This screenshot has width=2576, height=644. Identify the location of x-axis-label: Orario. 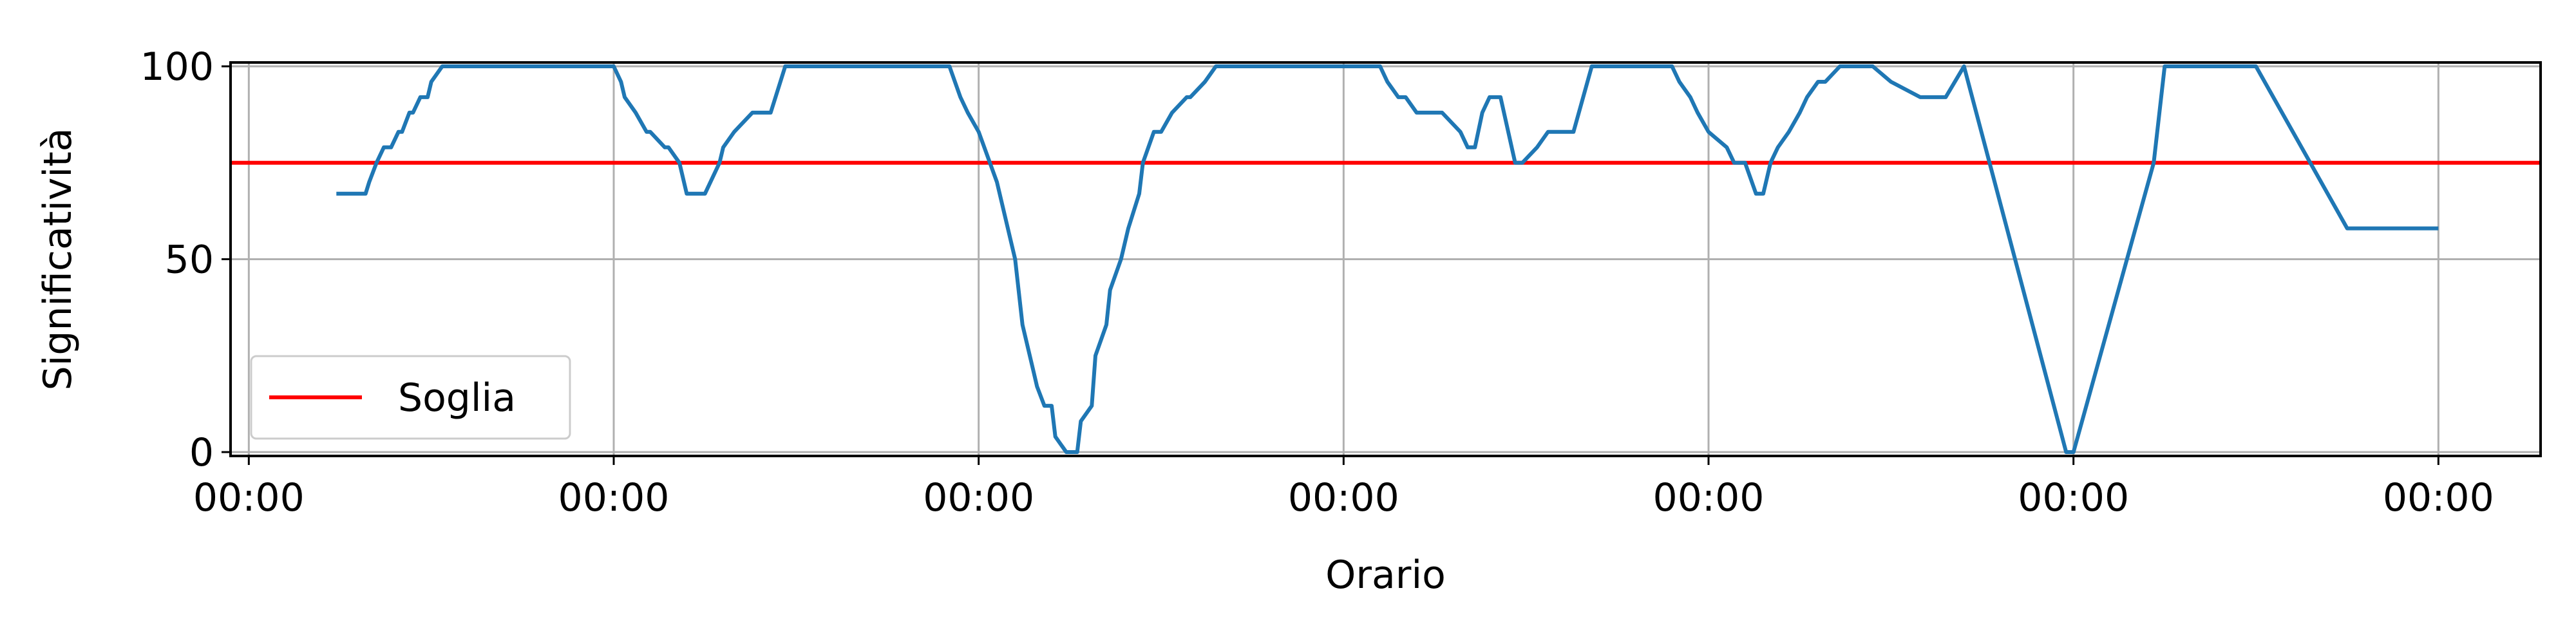
(1385, 575).